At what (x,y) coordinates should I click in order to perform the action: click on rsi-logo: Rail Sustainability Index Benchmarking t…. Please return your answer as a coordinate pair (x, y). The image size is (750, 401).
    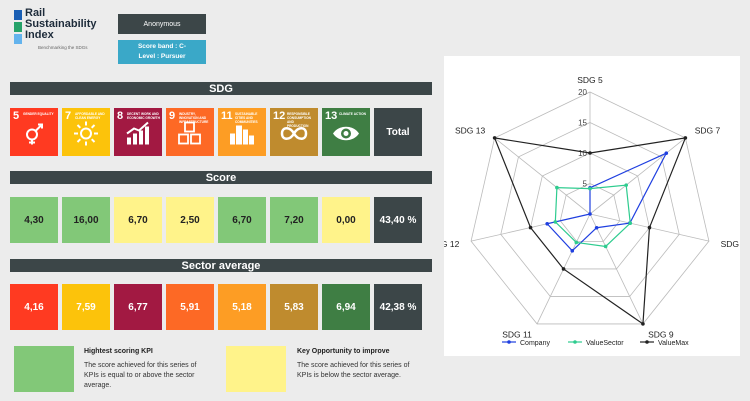
    Looking at the image, I should click on (64, 32).